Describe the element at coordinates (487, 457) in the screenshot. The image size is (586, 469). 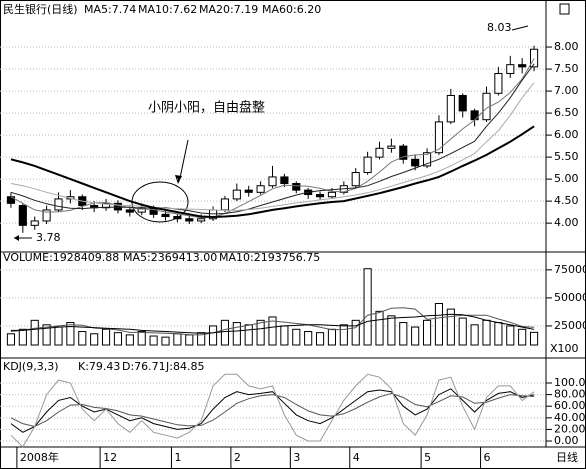
I see `x-tick-label: 6` at that location.